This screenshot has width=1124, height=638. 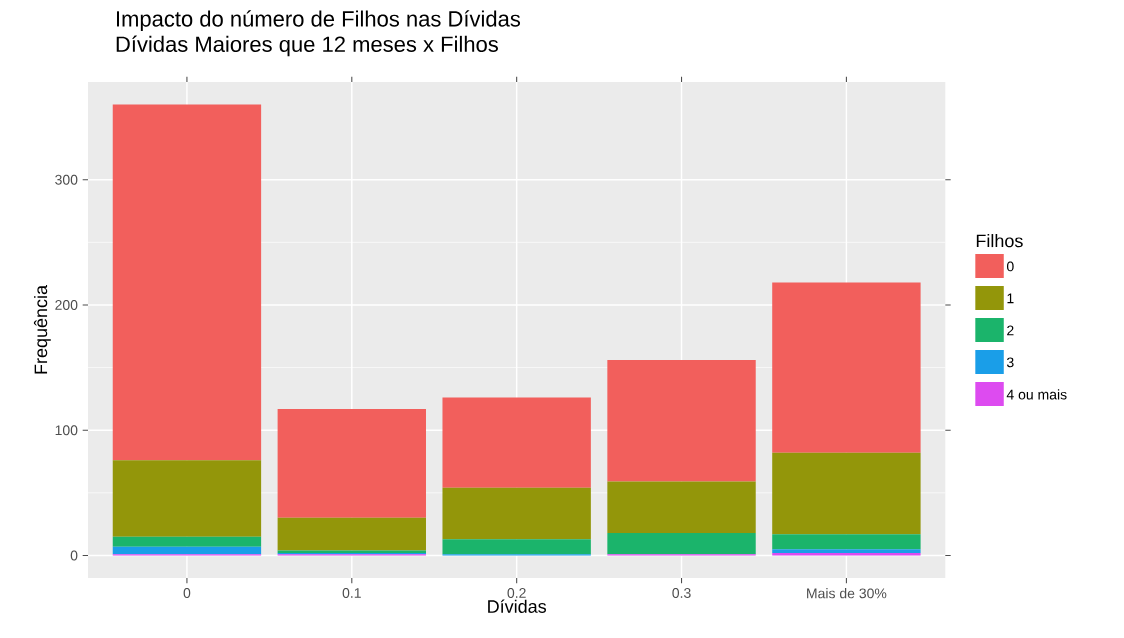 I want to click on x-tick-label: Mais de 30%, so click(x=847, y=593).